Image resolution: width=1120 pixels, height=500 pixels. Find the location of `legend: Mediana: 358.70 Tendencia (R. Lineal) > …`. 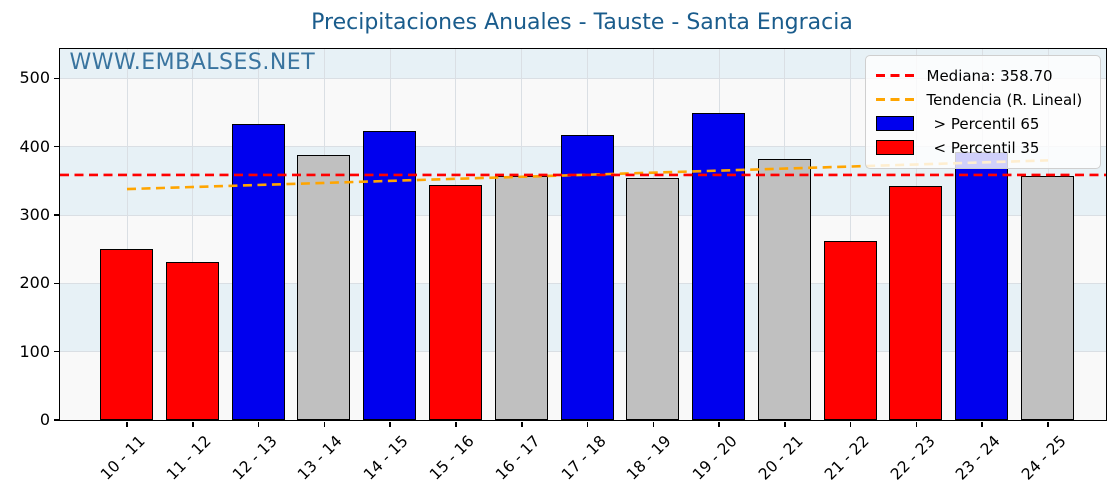

legend: Mediana: 358.70 Tendencia (R. Lineal) > … is located at coordinates (982, 111).